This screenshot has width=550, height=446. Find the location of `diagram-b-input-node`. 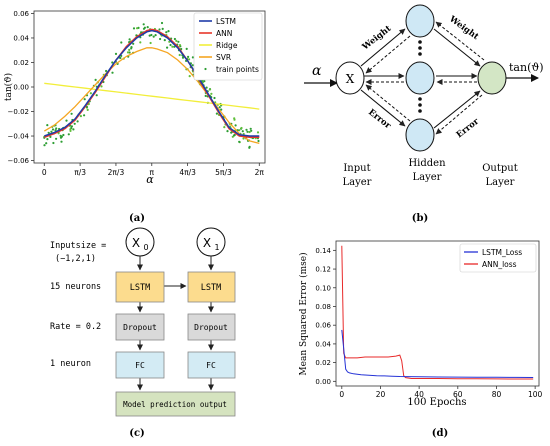

diagram-b-input-node is located at coordinates (350, 78).